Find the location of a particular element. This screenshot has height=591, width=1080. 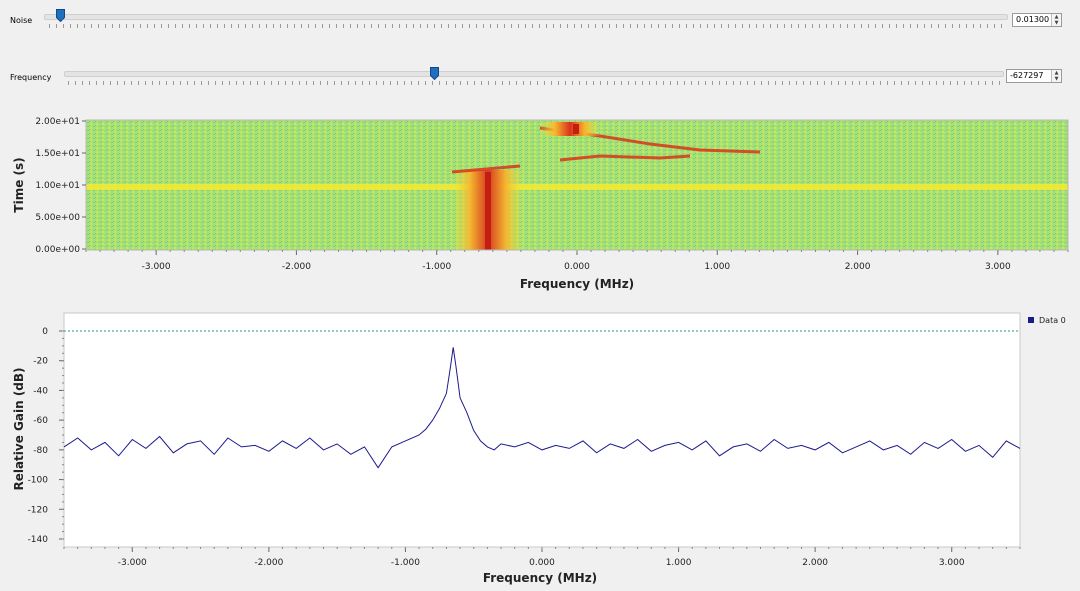

waterfall-xtick-label: 1.000 is located at coordinates (717, 267).